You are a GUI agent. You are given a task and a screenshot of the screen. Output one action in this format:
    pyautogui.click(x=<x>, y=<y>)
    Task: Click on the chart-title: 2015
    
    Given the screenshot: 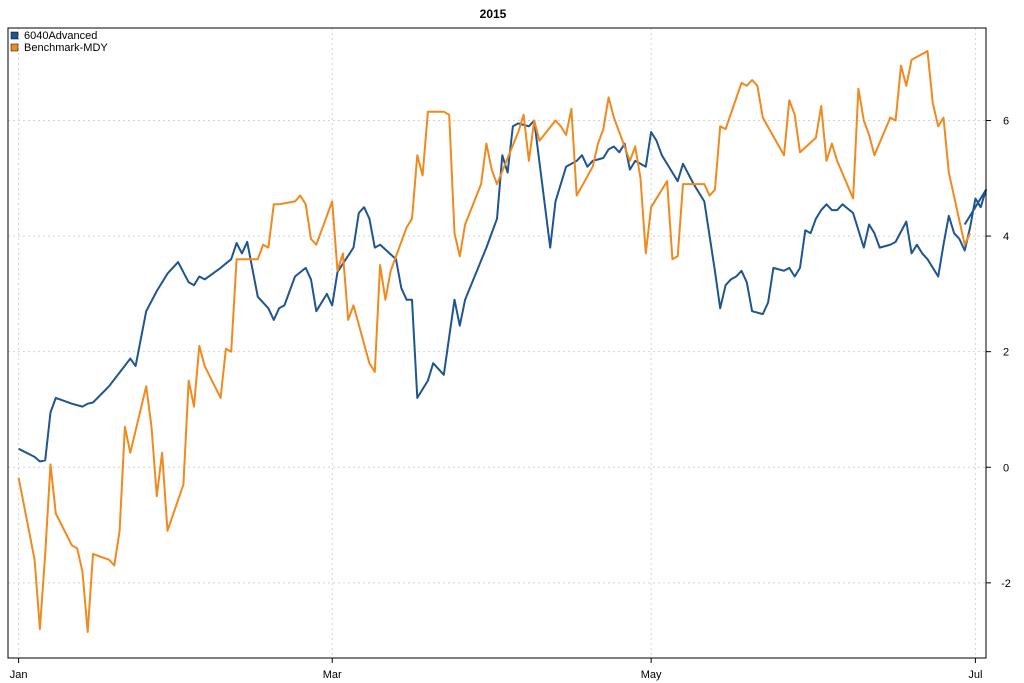 What is the action you would take?
    pyautogui.click(x=493, y=14)
    